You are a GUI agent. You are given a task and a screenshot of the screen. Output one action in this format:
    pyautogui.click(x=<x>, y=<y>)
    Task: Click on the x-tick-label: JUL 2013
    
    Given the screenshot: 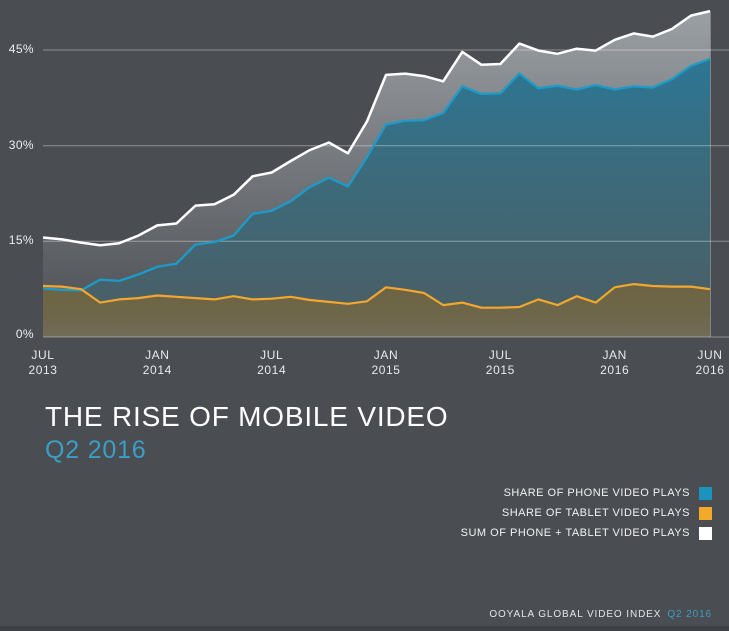 What is the action you would take?
    pyautogui.click(x=43, y=362)
    